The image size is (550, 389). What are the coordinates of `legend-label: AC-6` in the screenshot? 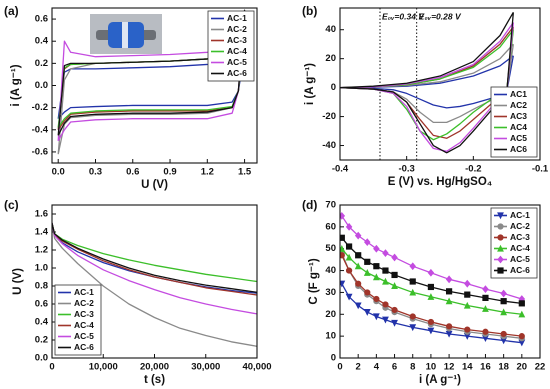 It's located at (520, 270).